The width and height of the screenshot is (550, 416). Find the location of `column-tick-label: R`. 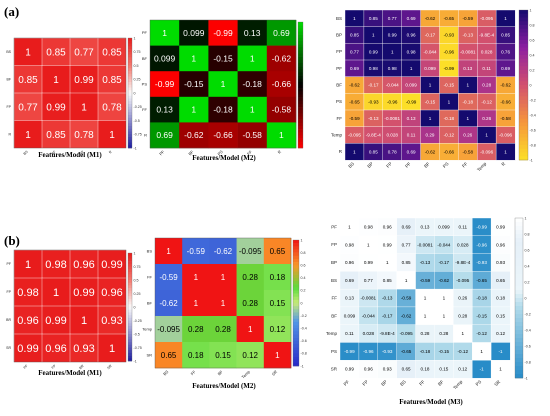

column-tick-label: R is located at coordinates (503, 164).